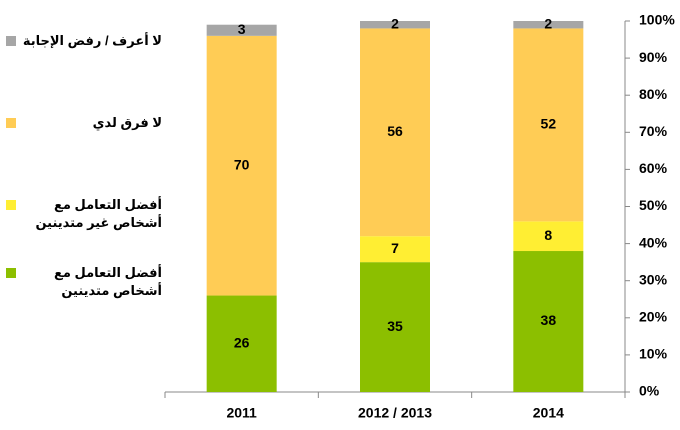  Describe the element at coordinates (653, 131) in the screenshot. I see `y-tick-label: 70%` at that location.